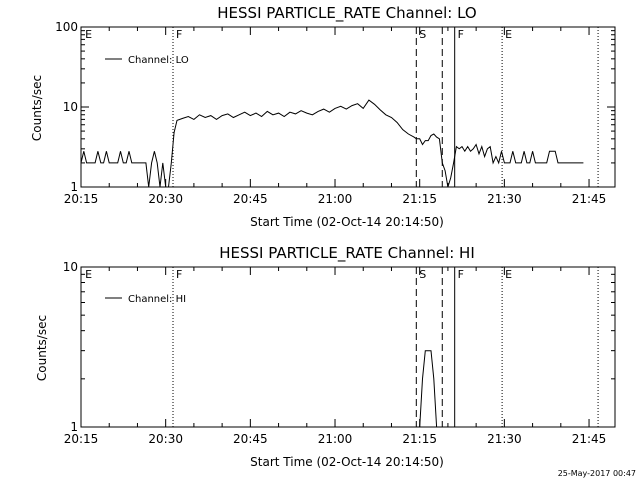 The image size is (640, 480). Describe the element at coordinates (157, 299) in the screenshot. I see `legend-label: Channel: HI` at that location.